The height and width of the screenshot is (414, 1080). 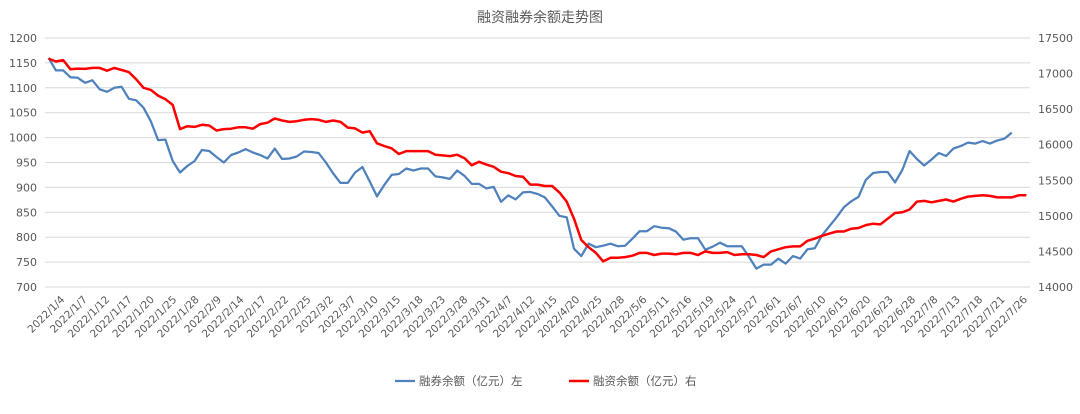 What do you see at coordinates (1055, 38) in the screenshot?
I see `right-tick-label: 17500` at bounding box center [1055, 38].